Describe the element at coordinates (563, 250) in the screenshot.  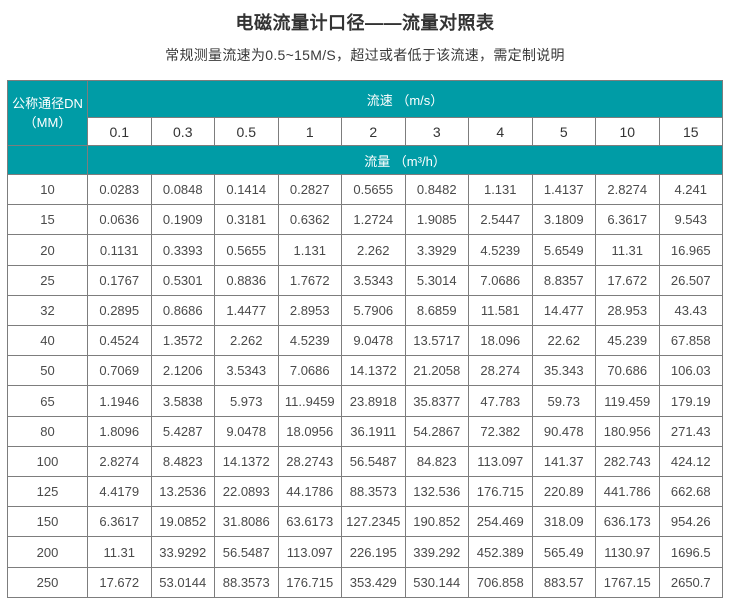
I see `flow-value-cell: 5.6549` at that location.